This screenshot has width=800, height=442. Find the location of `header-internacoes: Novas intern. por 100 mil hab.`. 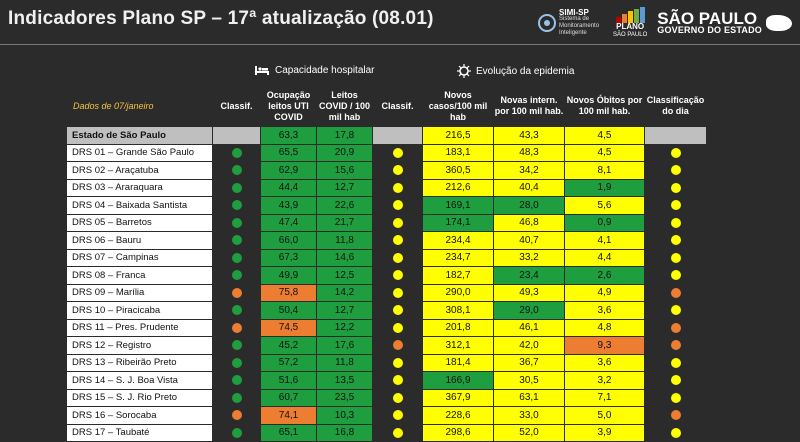

header-internacoes: Novas intern. por 100 mil hab. is located at coordinates (529, 106).